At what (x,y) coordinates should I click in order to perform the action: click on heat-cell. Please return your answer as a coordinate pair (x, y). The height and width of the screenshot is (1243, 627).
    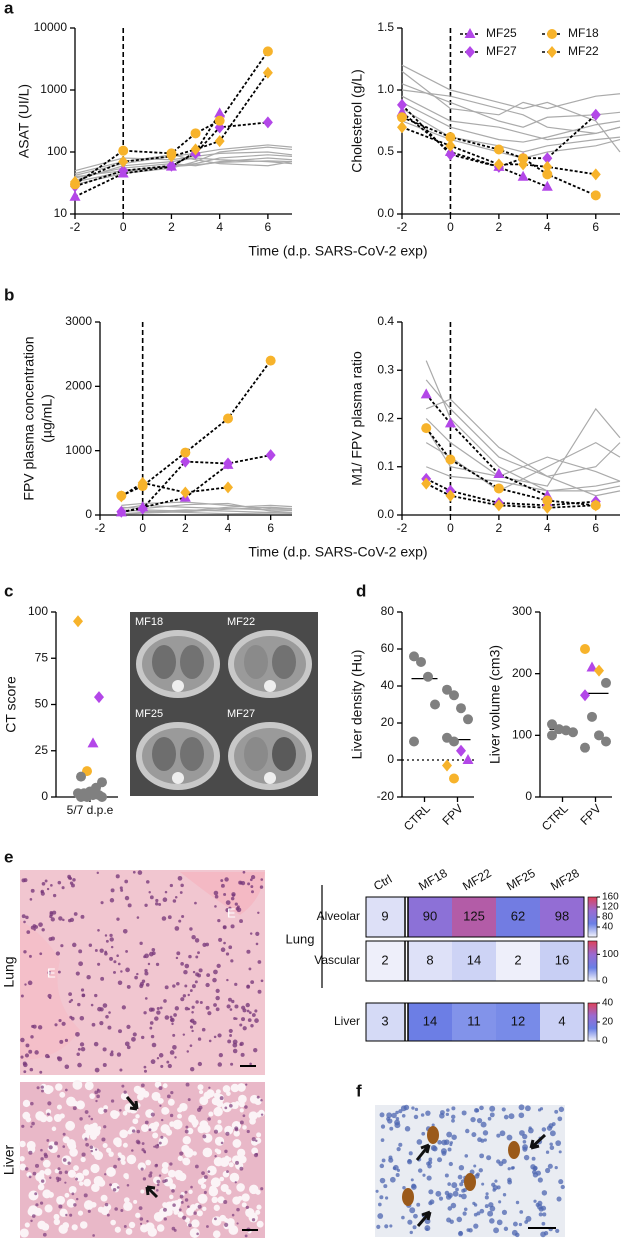
    Looking at the image, I should click on (562, 1022).